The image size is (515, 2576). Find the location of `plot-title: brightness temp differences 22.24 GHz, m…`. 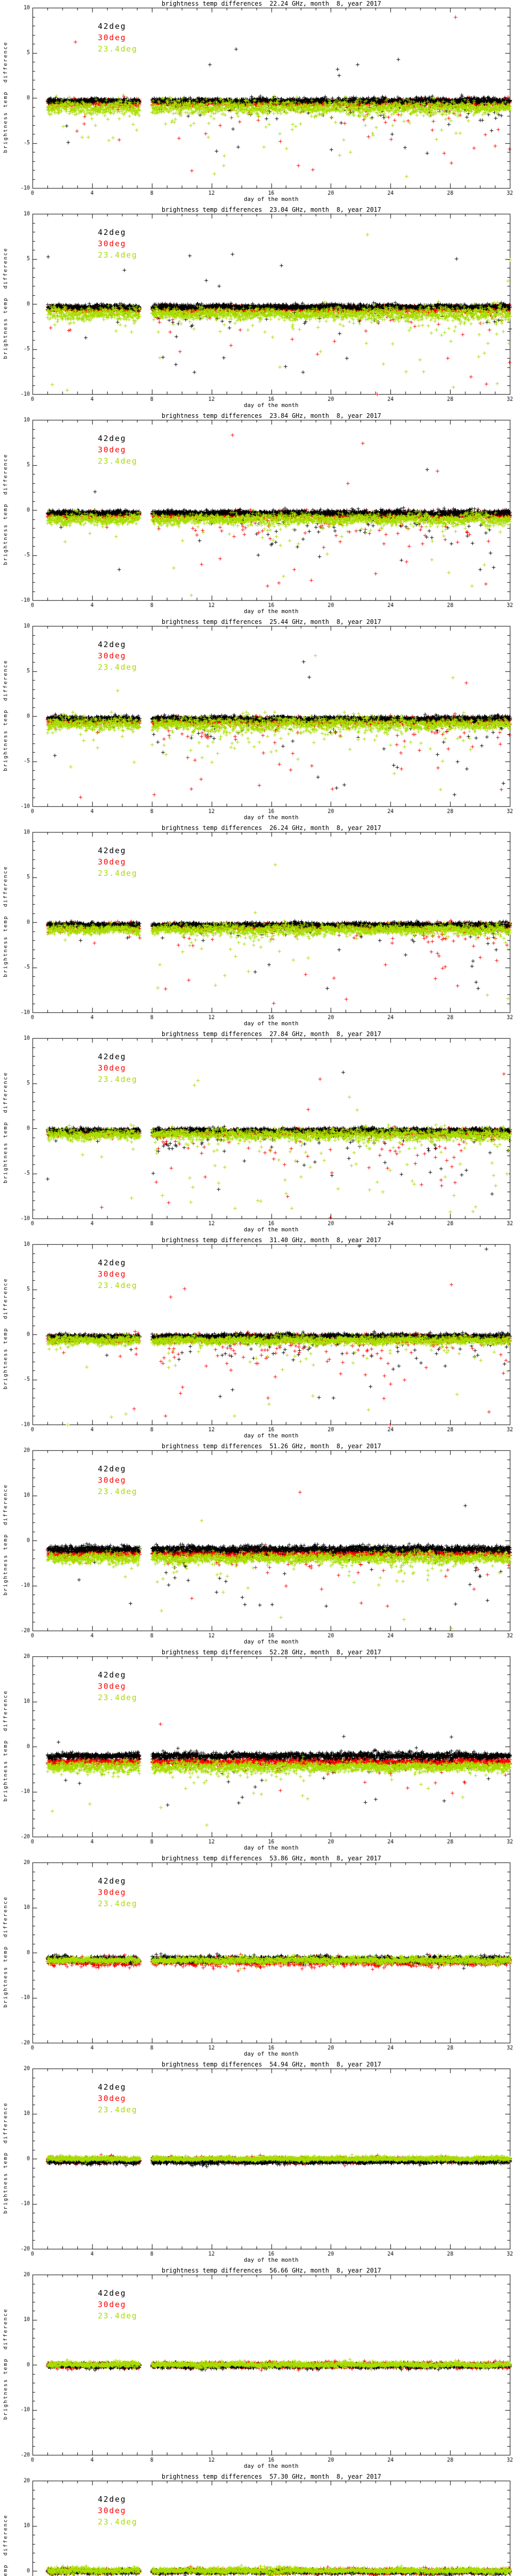

plot-title: brightness temp differences 22.24 GHz, m… is located at coordinates (272, 3).